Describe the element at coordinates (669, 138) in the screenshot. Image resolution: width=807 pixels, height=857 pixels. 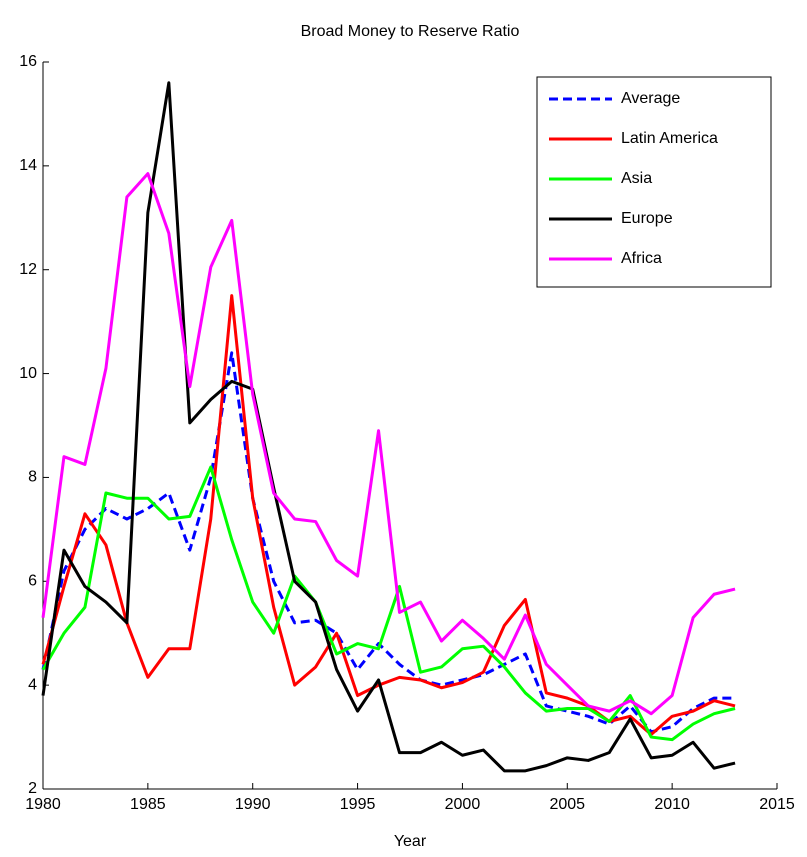
I see `legend-label: Latin America` at that location.